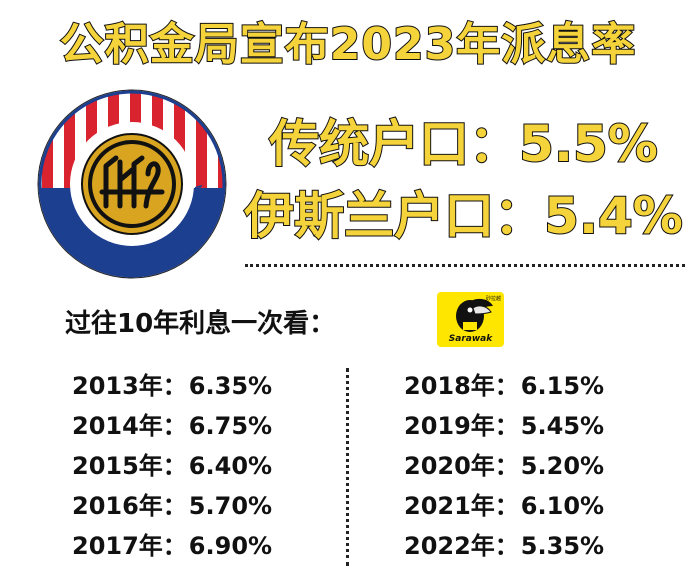  Describe the element at coordinates (129, 506) in the screenshot. I see `rate-year: 2016年：` at that location.